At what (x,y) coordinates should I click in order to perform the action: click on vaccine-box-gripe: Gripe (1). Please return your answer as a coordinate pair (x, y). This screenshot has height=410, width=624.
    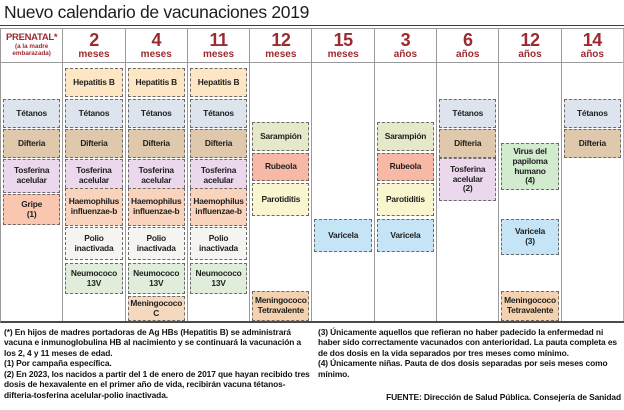
    Looking at the image, I should click on (32, 209).